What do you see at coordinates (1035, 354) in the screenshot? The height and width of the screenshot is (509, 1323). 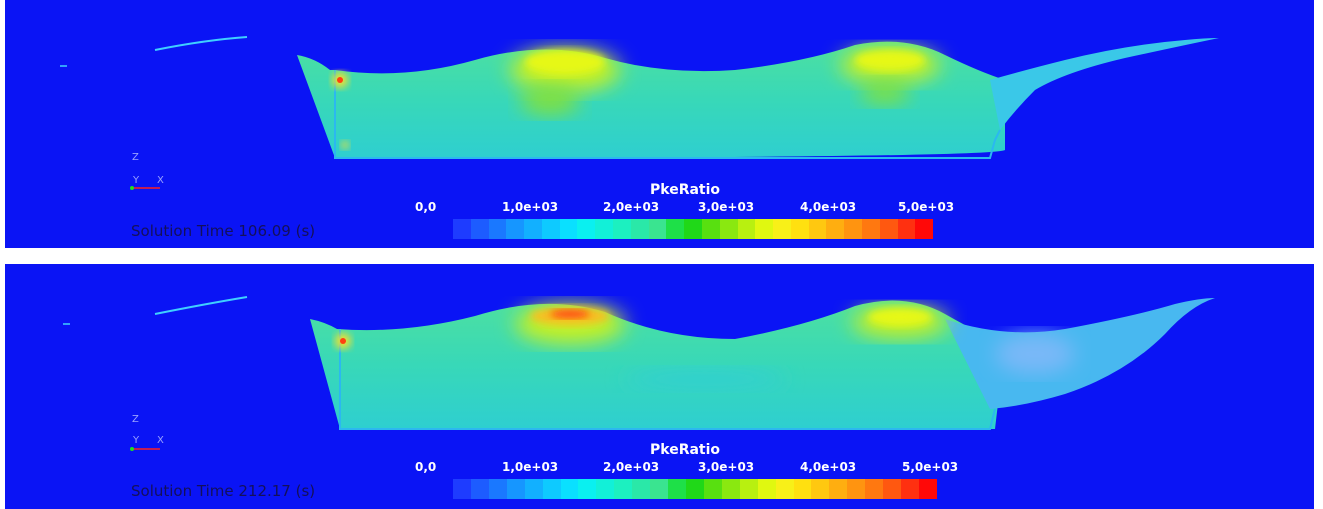 I see `low-region` at bounding box center [1035, 354].